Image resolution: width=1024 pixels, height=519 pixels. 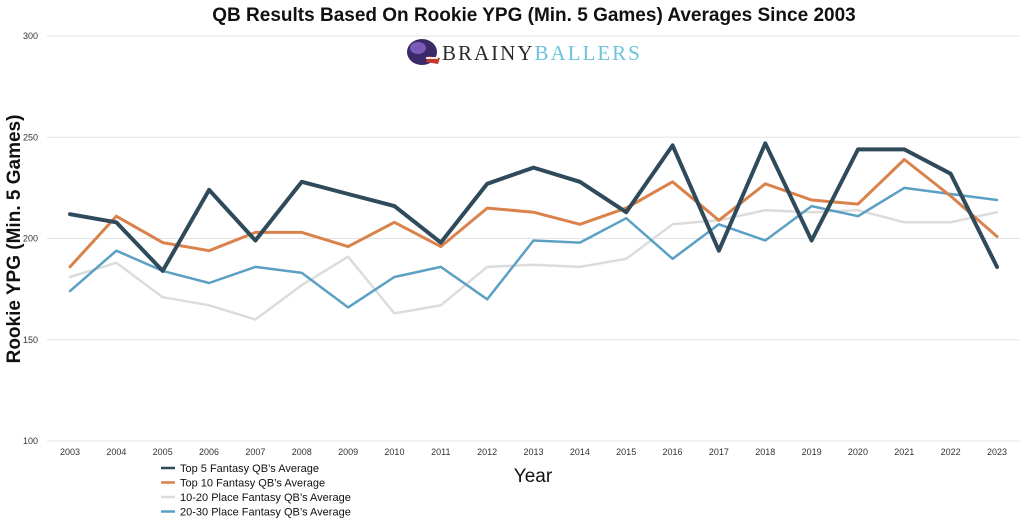 What do you see at coordinates (249, 469) in the screenshot?
I see `legend-label: Top 5 Fantasy QB’s Average` at bounding box center [249, 469].